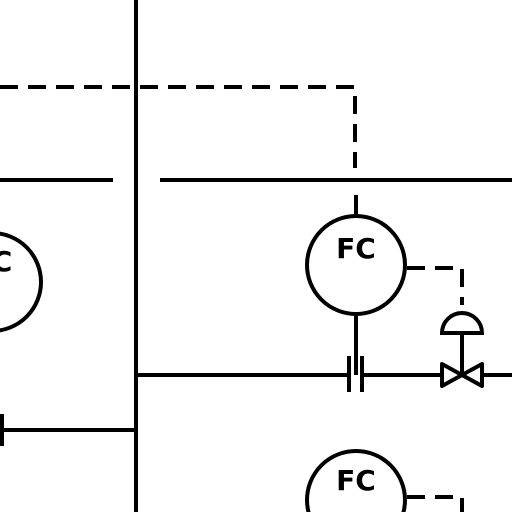 The height and width of the screenshot is (512, 512). Describe the element at coordinates (462, 375) in the screenshot. I see `control-valve` at that location.